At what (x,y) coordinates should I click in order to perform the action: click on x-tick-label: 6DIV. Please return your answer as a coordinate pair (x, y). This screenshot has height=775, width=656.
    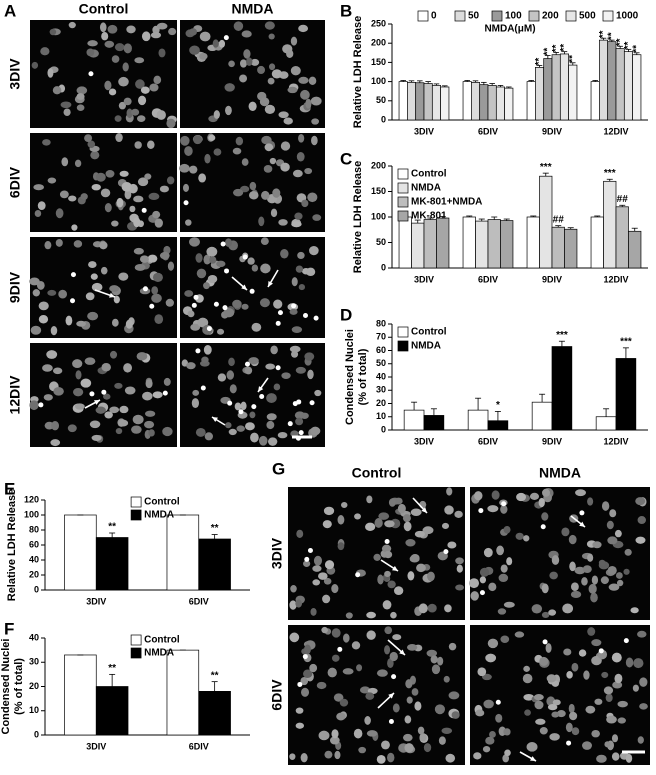
    Looking at the image, I should click on (488, 131).